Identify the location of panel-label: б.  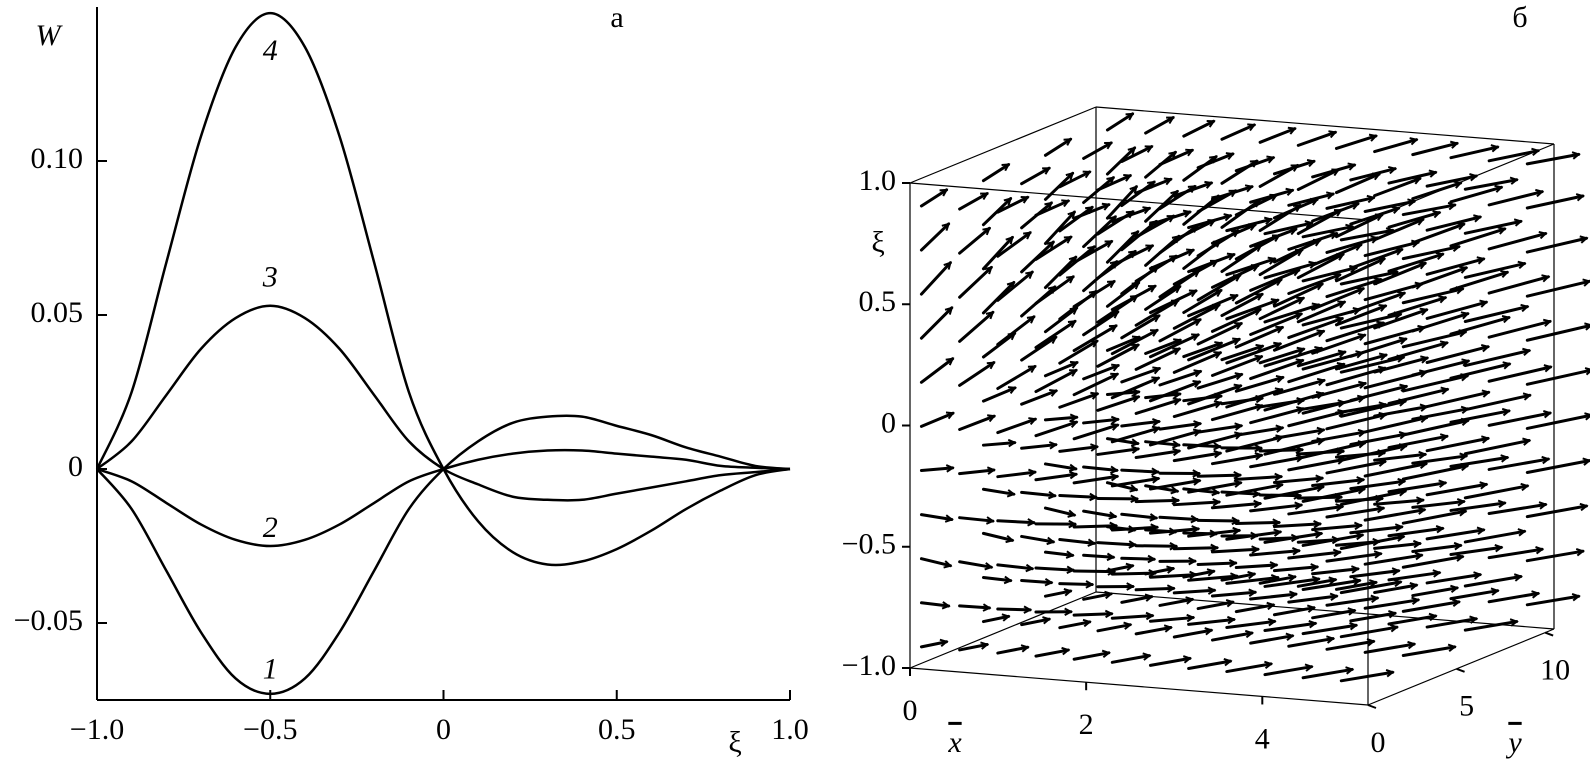
(1519, 17).